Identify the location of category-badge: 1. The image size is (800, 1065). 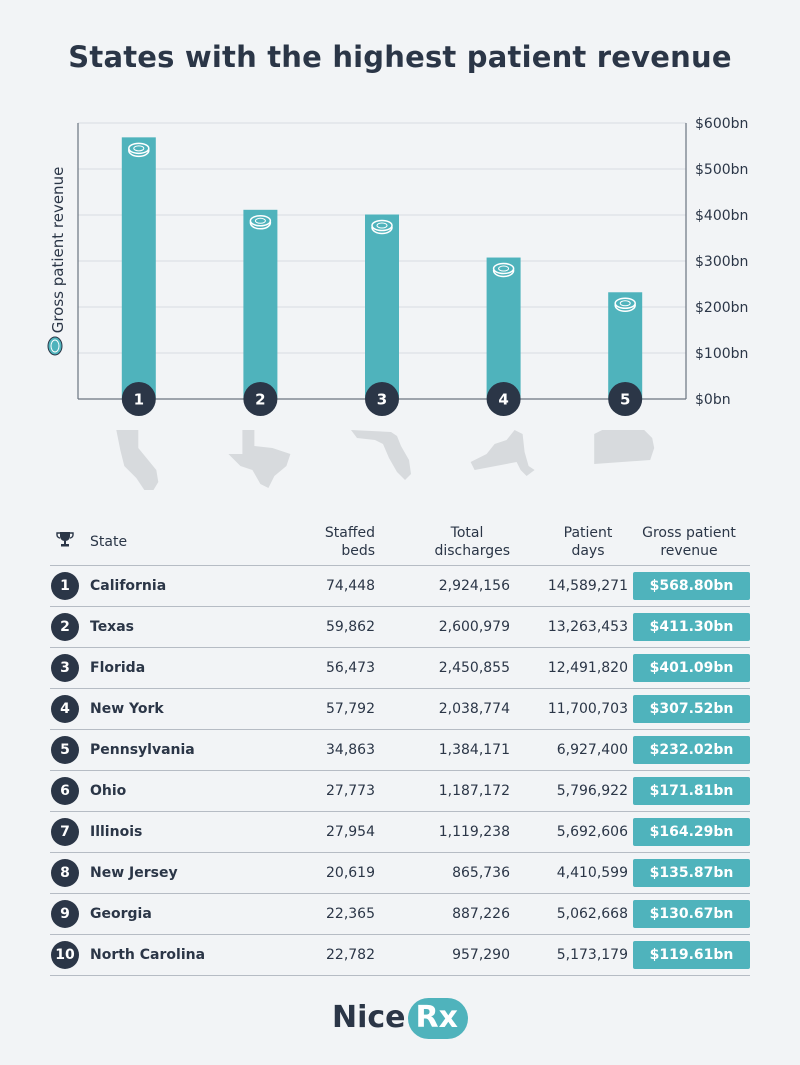
(138, 399).